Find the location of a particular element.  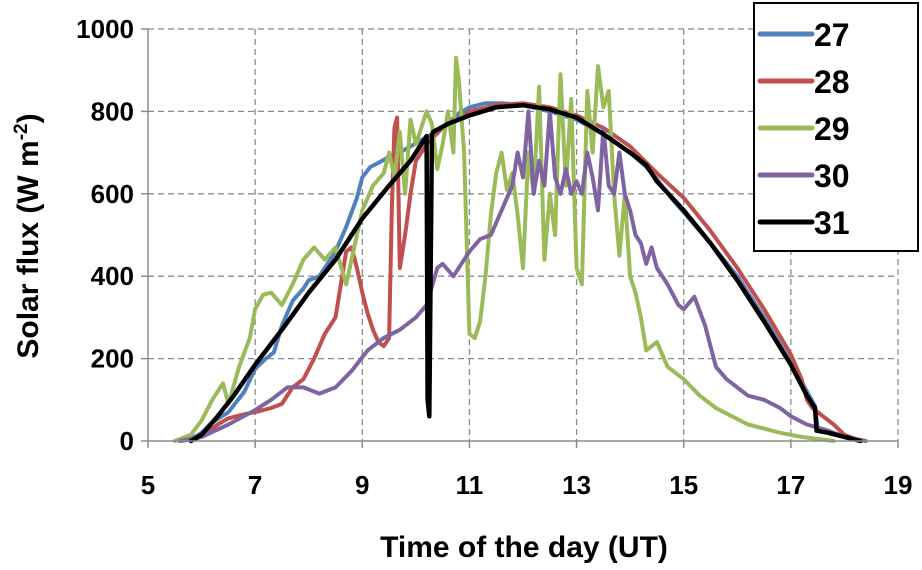

legend-label-28: 28 is located at coordinates (832, 82).